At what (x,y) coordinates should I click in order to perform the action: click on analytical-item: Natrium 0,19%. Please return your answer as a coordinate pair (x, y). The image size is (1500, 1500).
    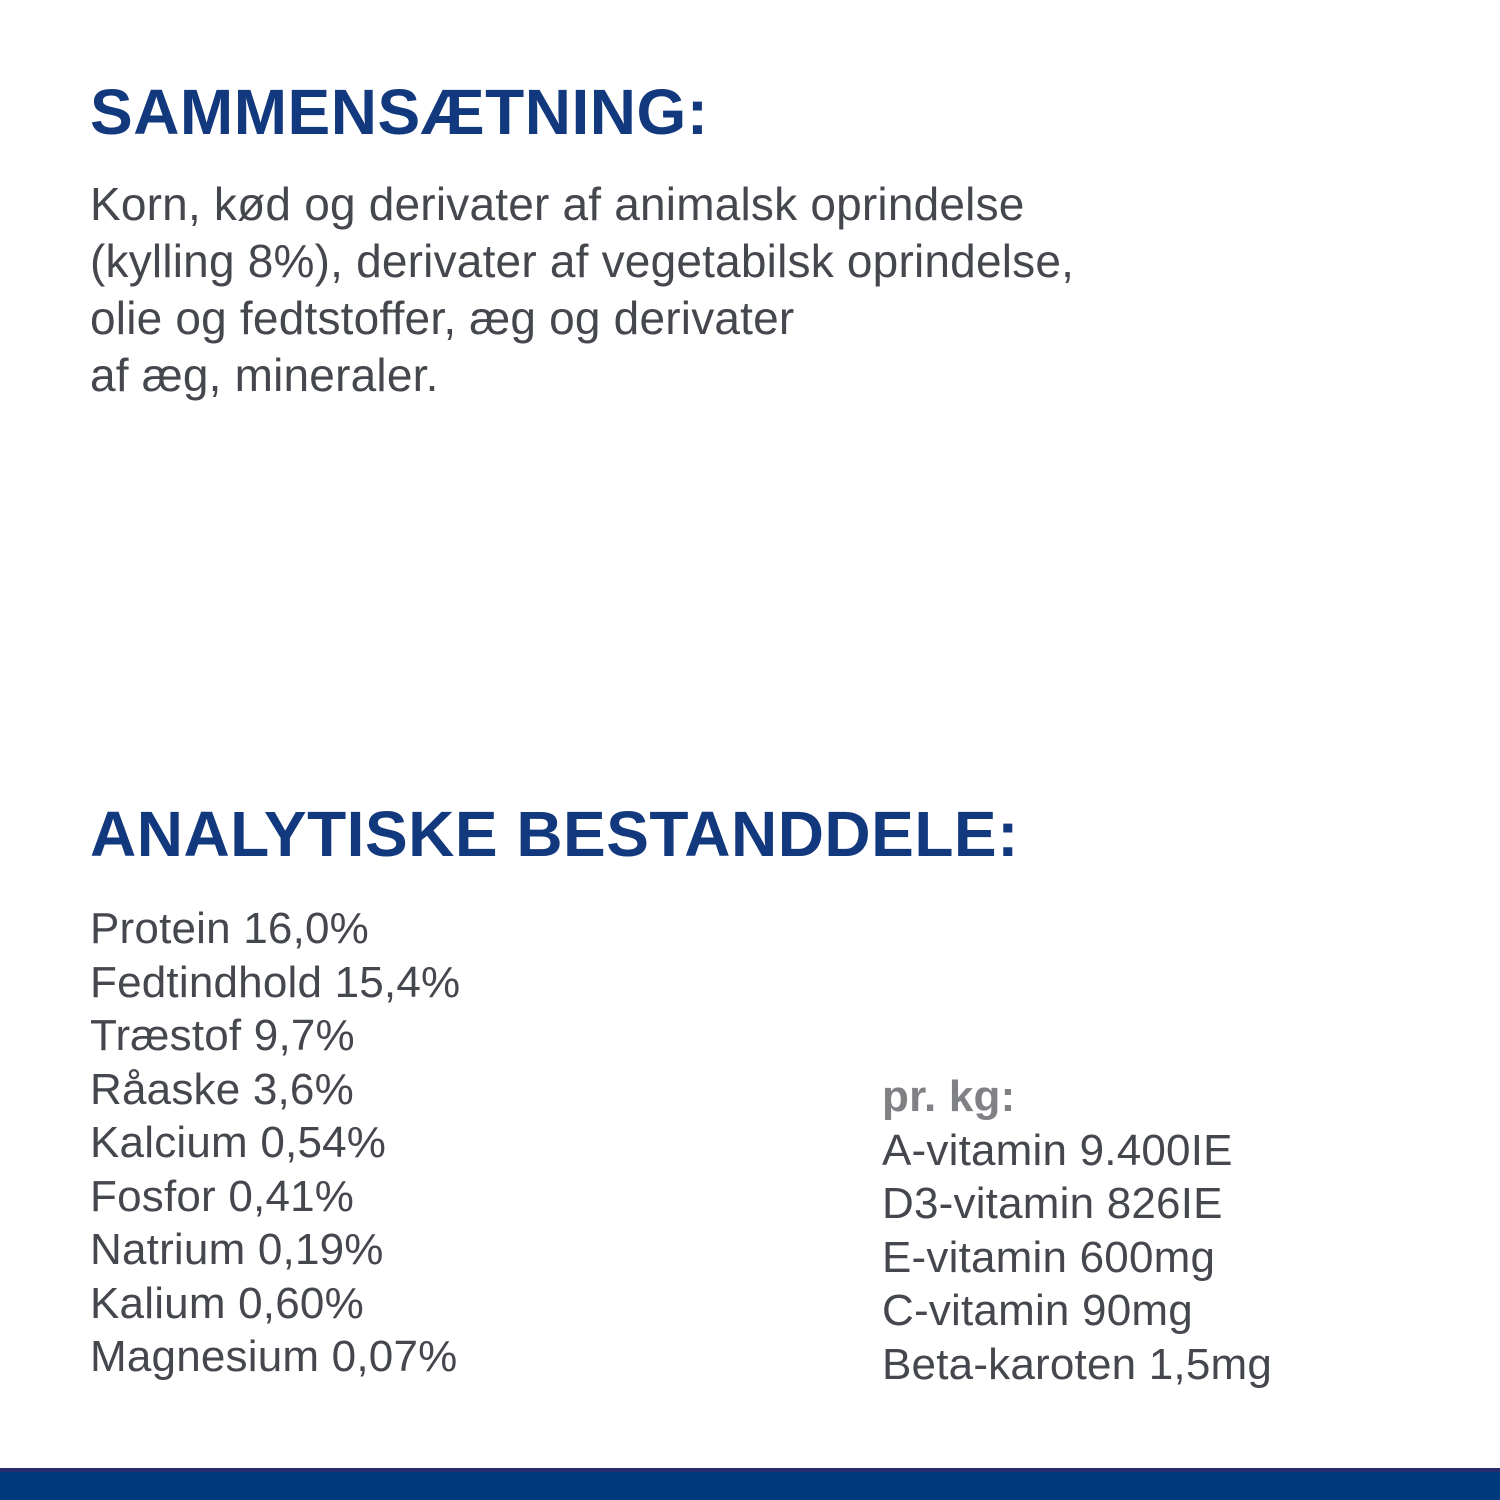
    Looking at the image, I should click on (275, 1250).